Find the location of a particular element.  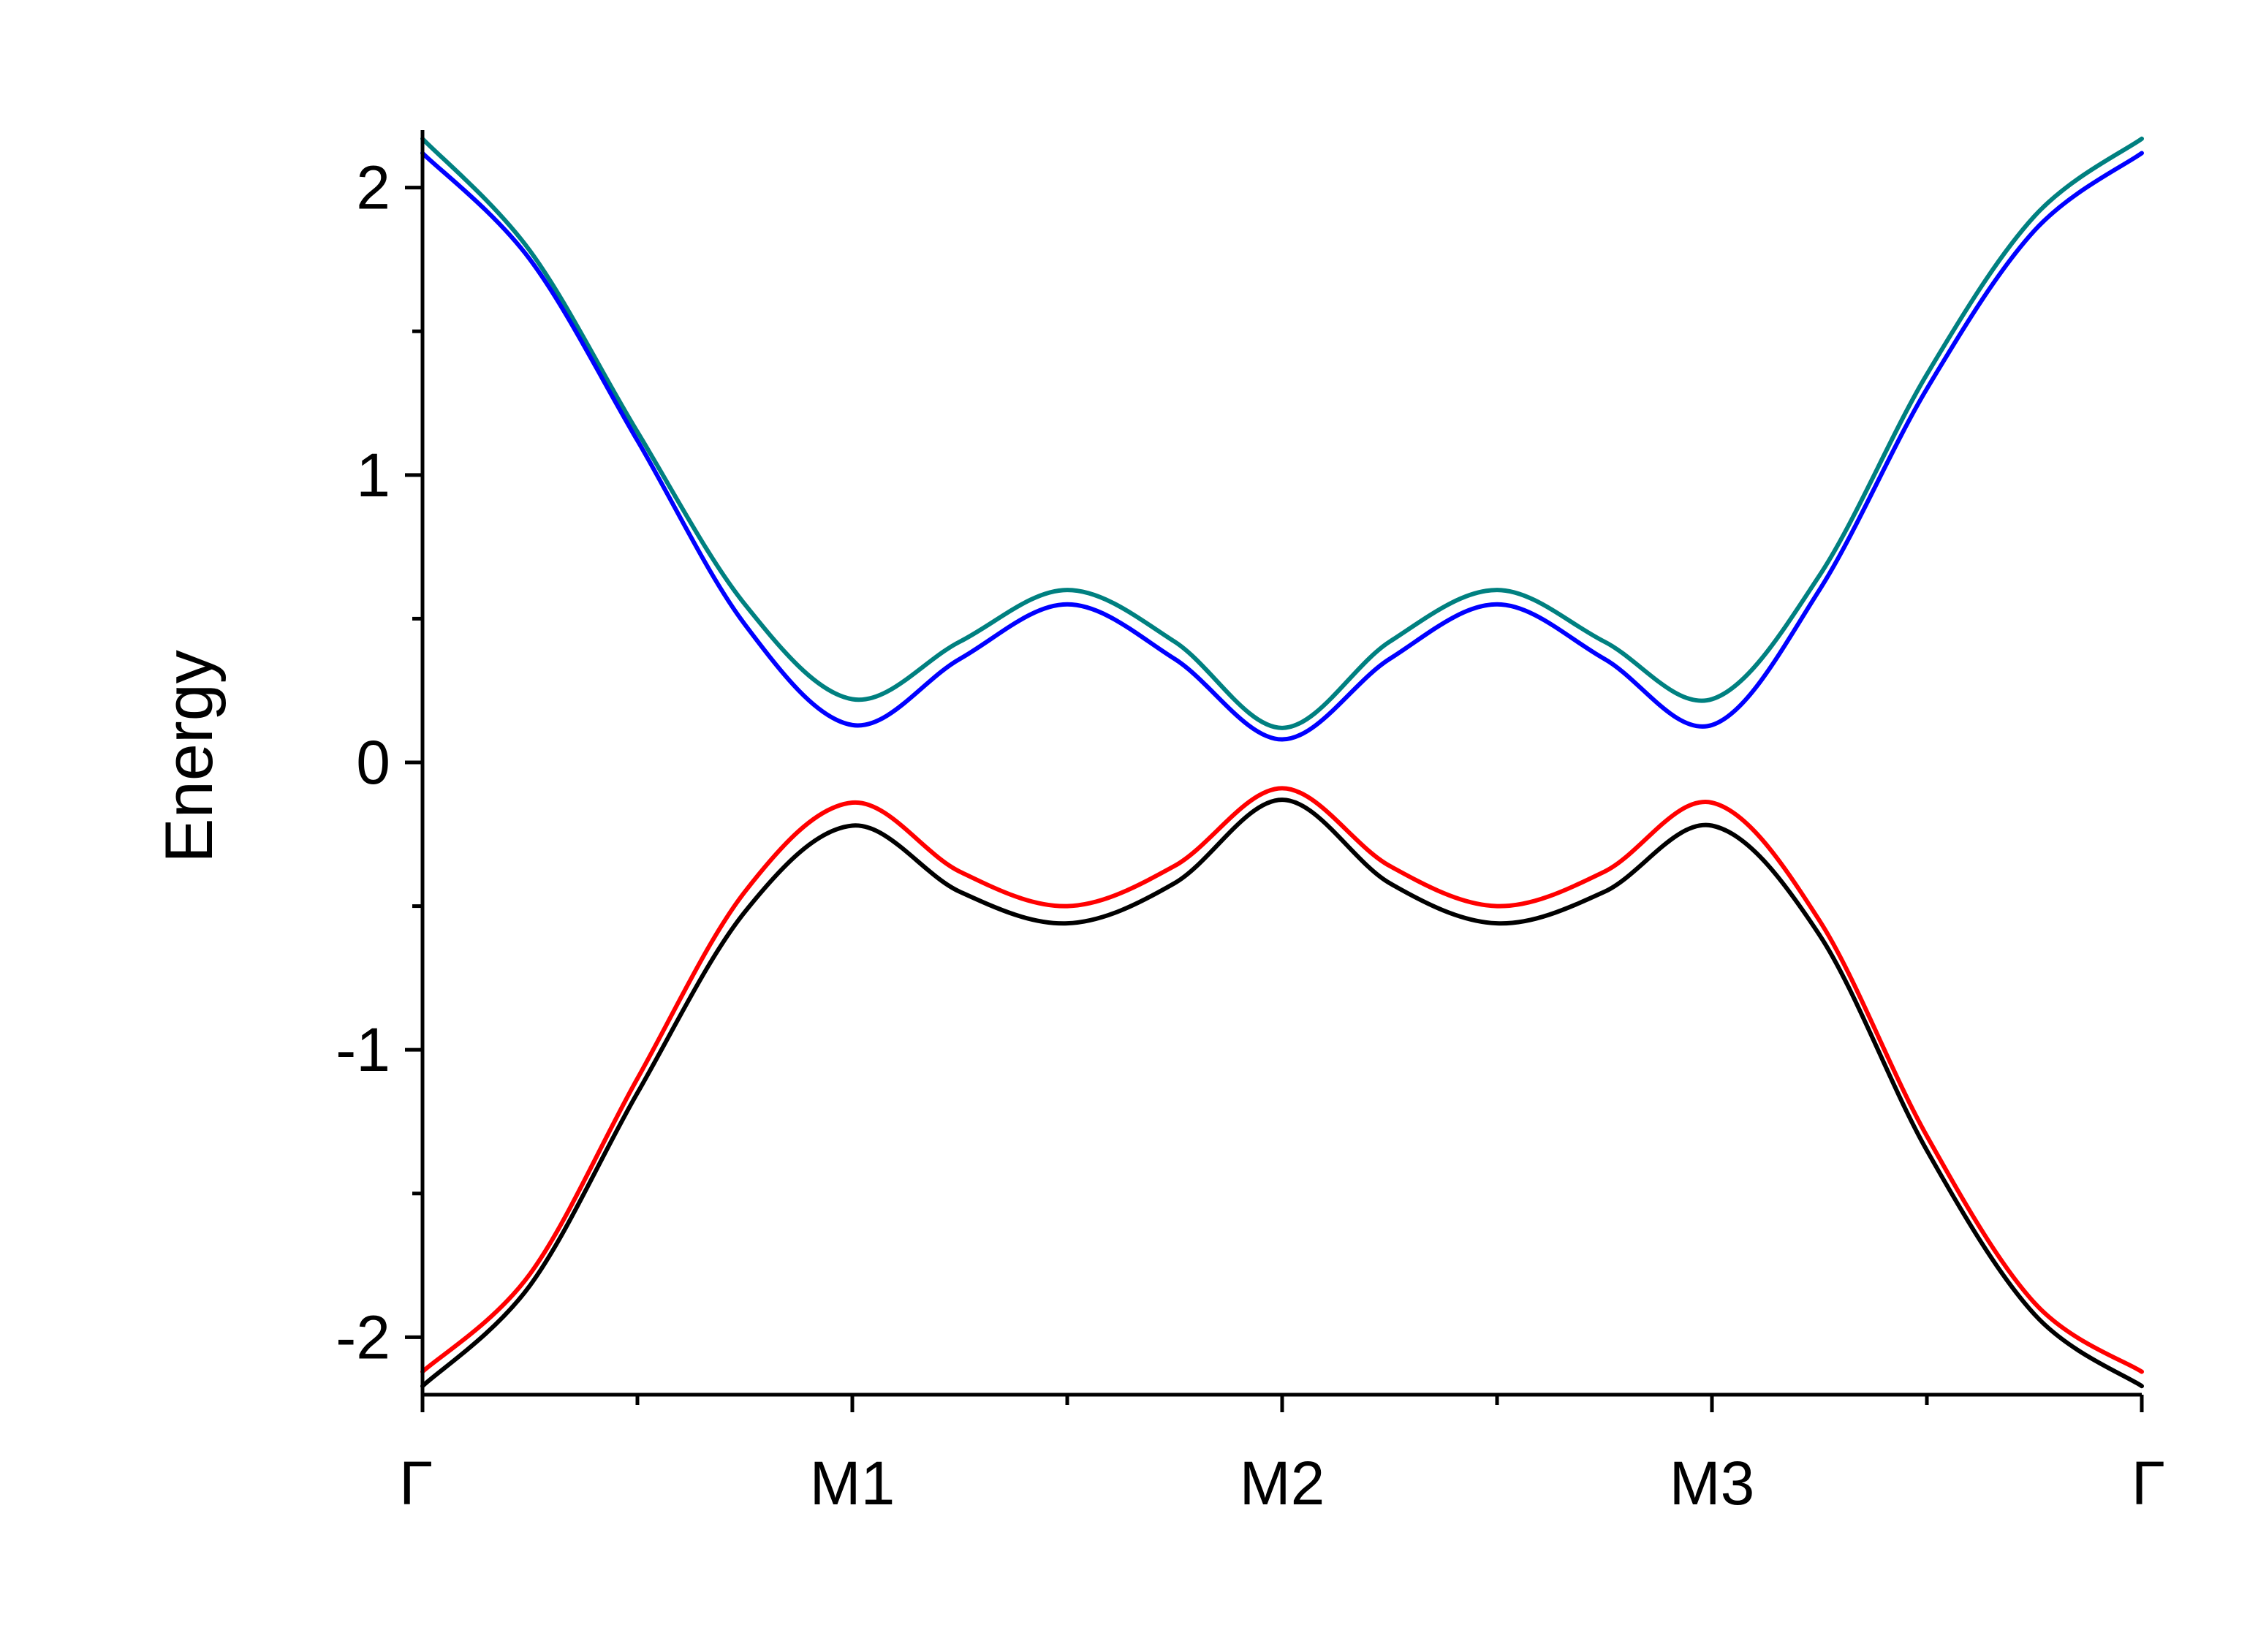

x-tick-label: M3 is located at coordinates (1712, 1484).